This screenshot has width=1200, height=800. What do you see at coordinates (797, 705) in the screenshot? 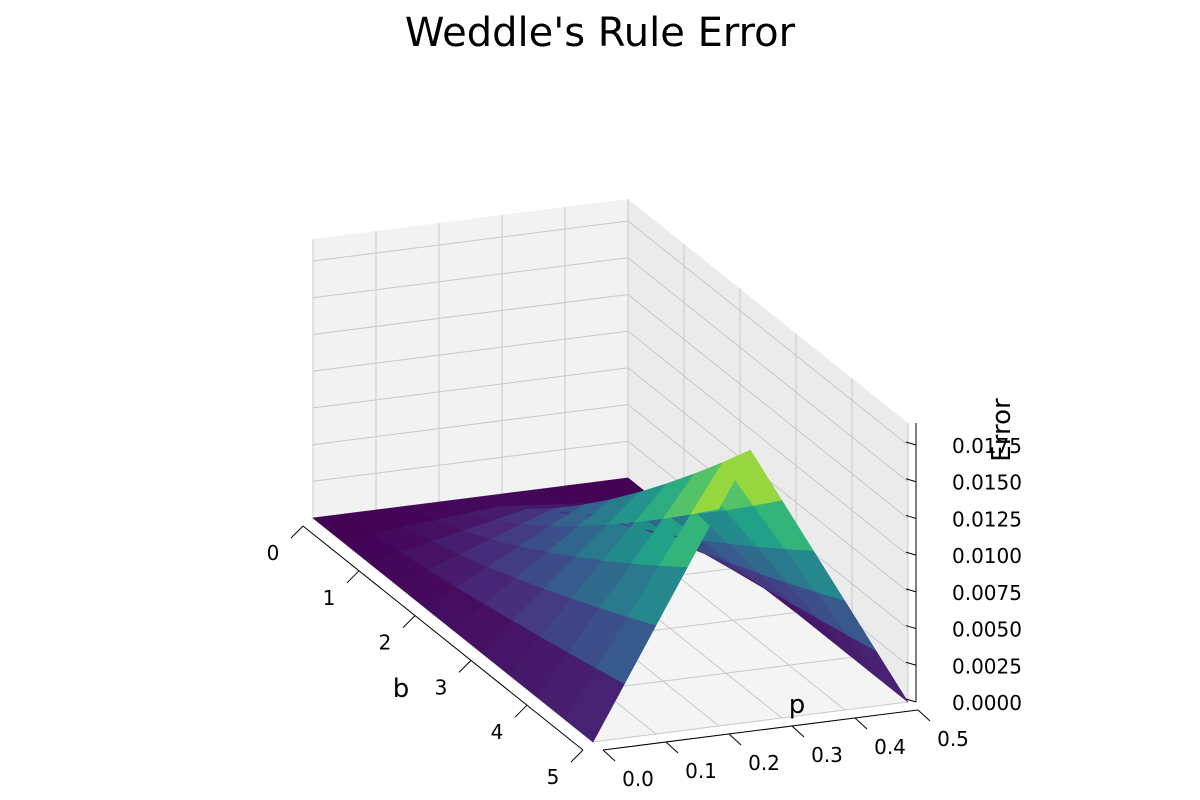
I see `y-axis-label: p` at bounding box center [797, 705].